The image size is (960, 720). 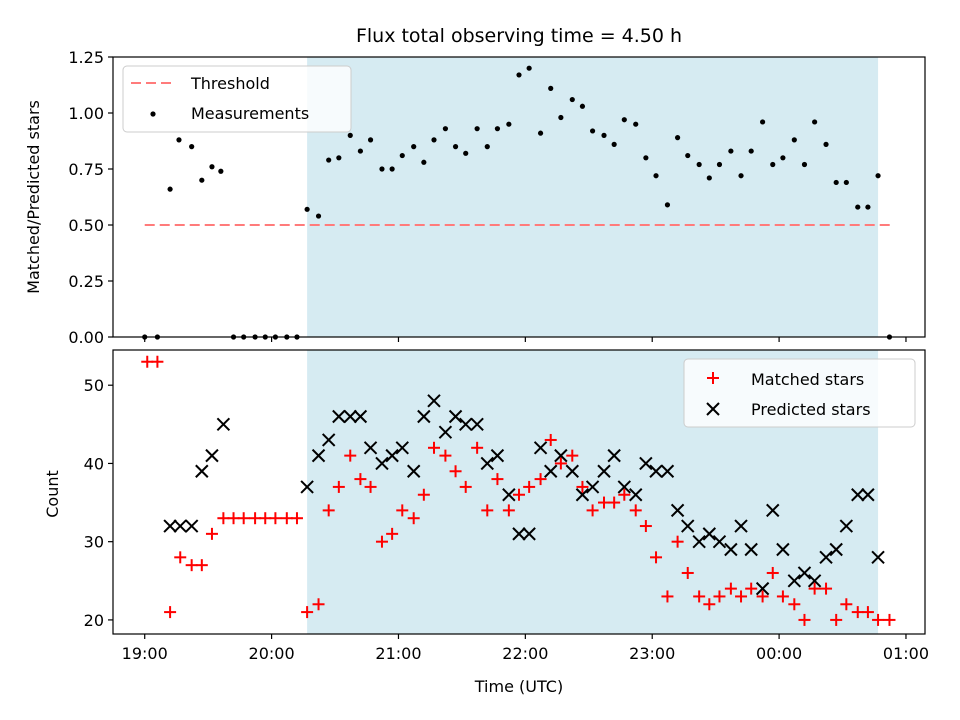 I want to click on bottom-y-tick-label: 50, so click(x=94, y=385).